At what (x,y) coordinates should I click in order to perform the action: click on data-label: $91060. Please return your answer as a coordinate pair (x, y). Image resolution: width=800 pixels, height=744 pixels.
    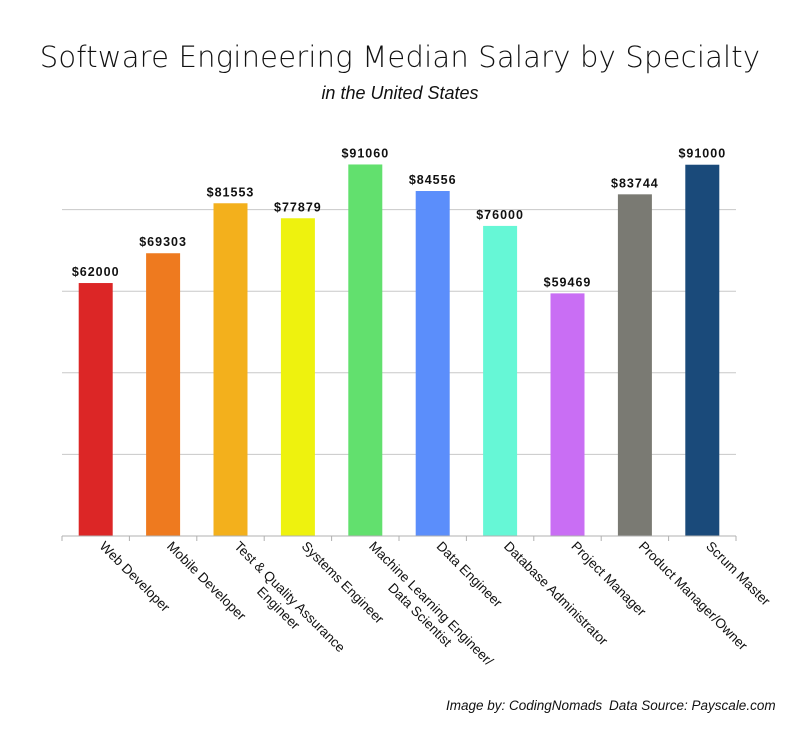
    Looking at the image, I should click on (365, 153).